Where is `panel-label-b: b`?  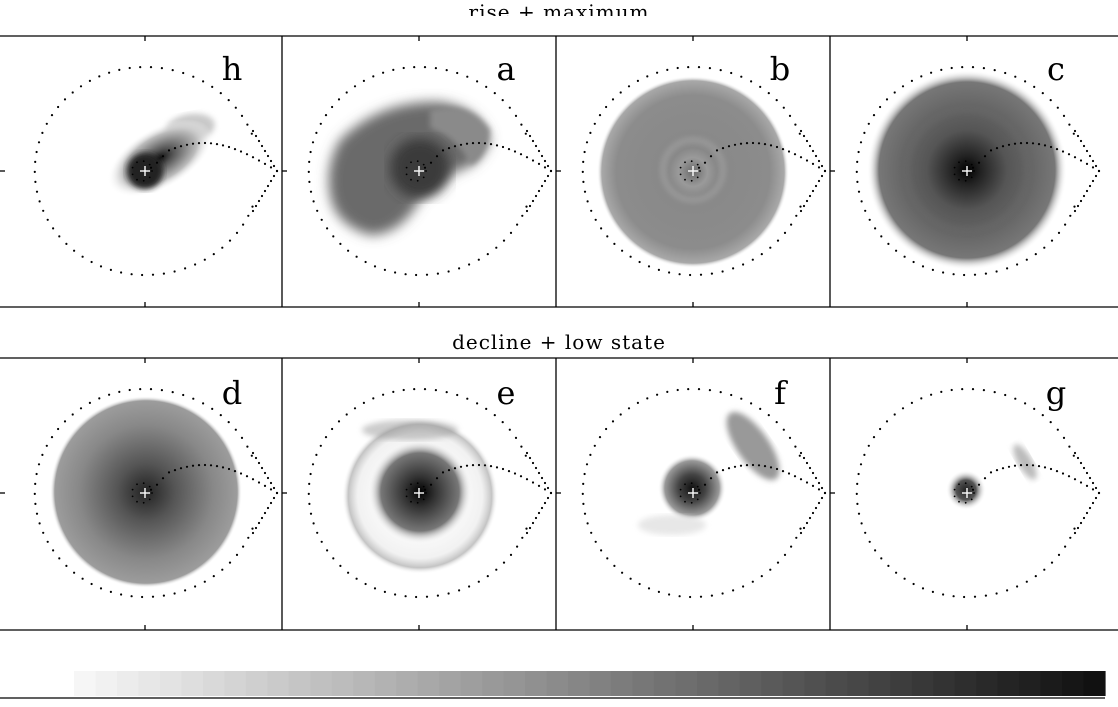 panel-label-b: b is located at coordinates (780, 69).